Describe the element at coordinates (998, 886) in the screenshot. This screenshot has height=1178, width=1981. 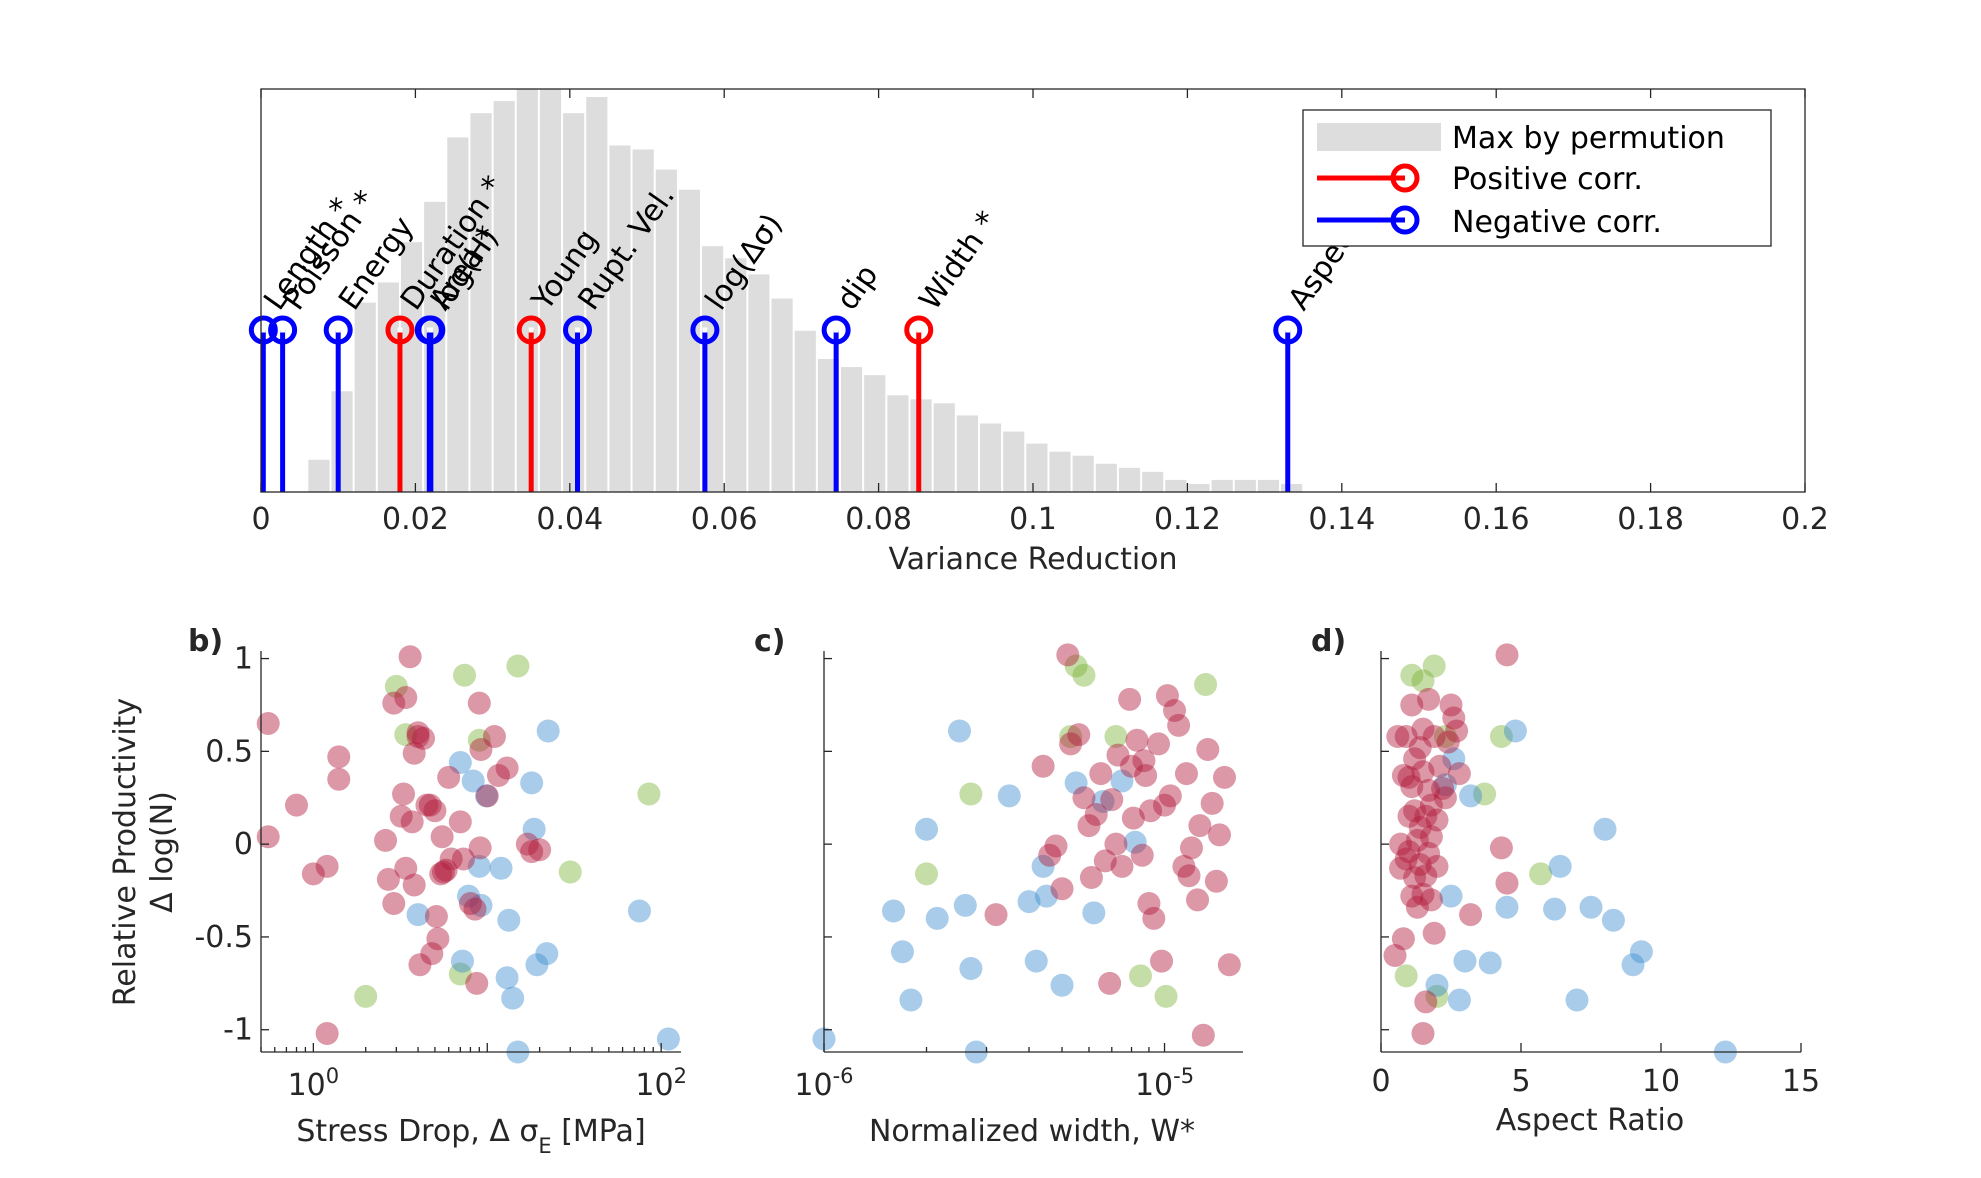
I see `panel-c-normalized-width: 10-6 10-5 c) Normalized width, W*` at that location.